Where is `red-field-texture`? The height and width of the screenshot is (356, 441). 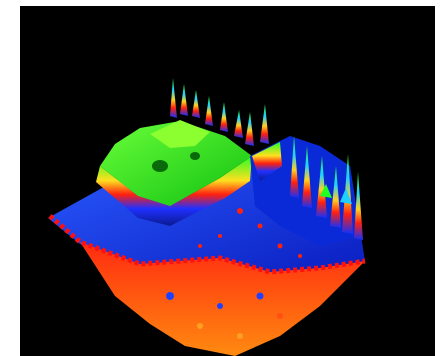
red-field-texture is located at coordinates (224, 315).